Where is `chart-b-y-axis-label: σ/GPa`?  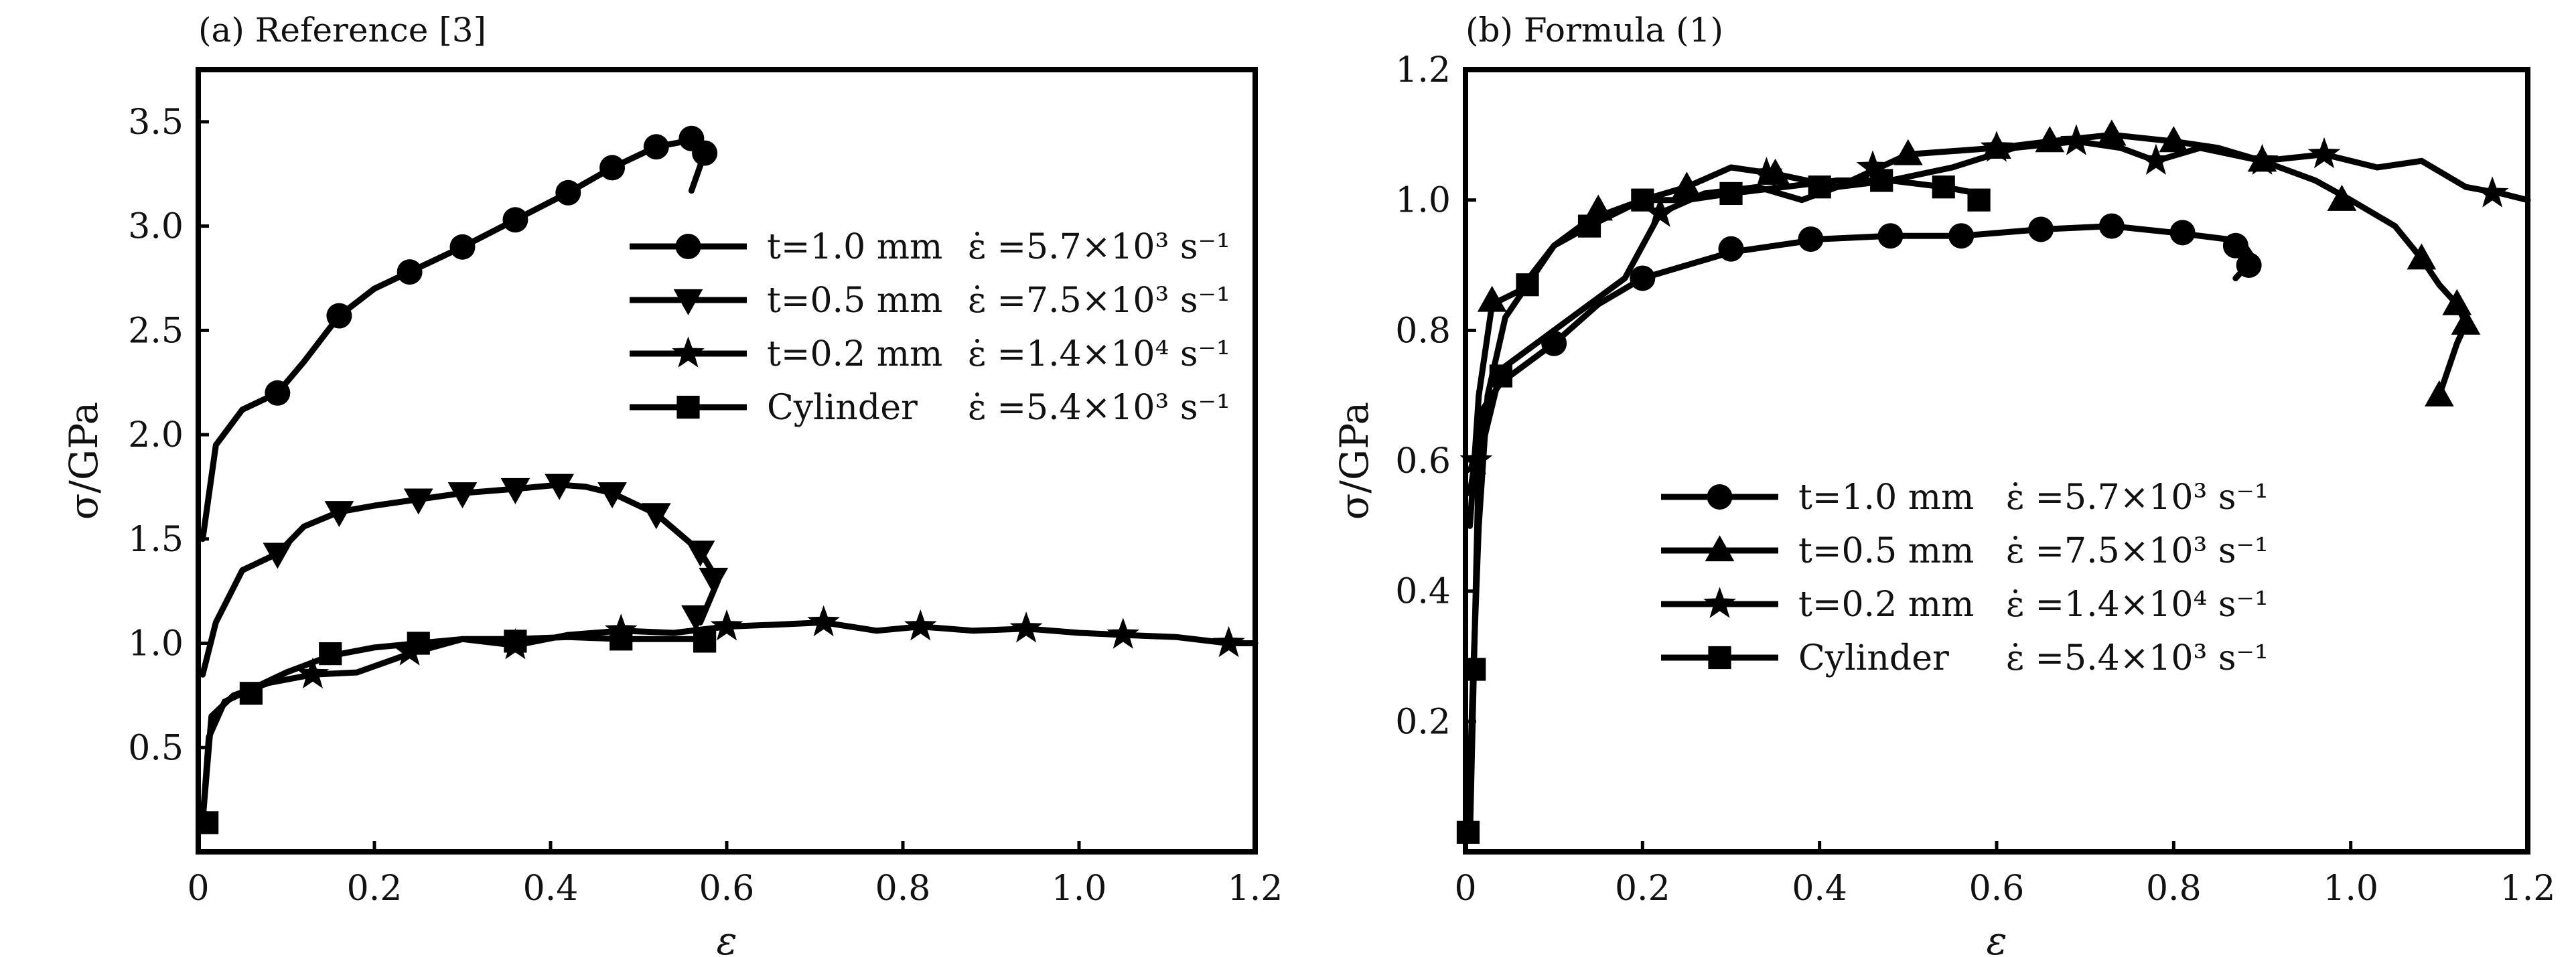 chart-b-y-axis-label: σ/GPa is located at coordinates (1354, 461).